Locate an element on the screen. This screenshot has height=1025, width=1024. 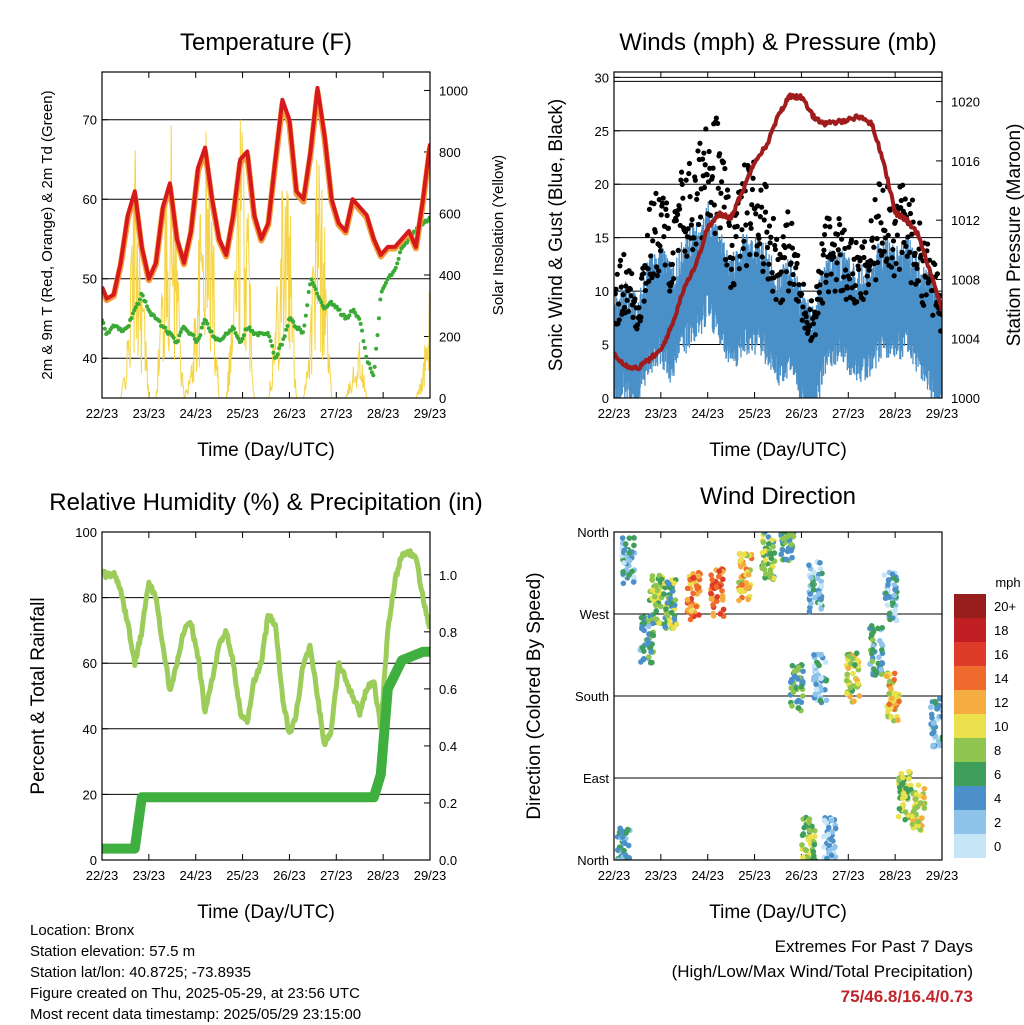
colorbar-swatch is located at coordinates (970, 726).